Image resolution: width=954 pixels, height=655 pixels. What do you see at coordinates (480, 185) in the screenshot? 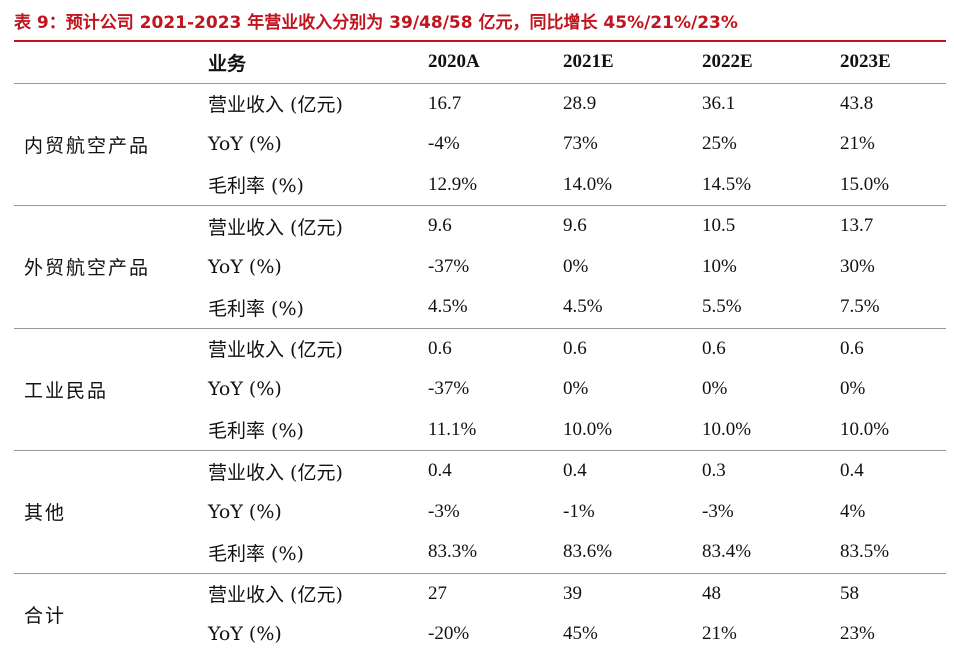
I see `table-row: 毛利率 (%) 12.9% 14.0% 14.5% 15.0%` at bounding box center [480, 185].